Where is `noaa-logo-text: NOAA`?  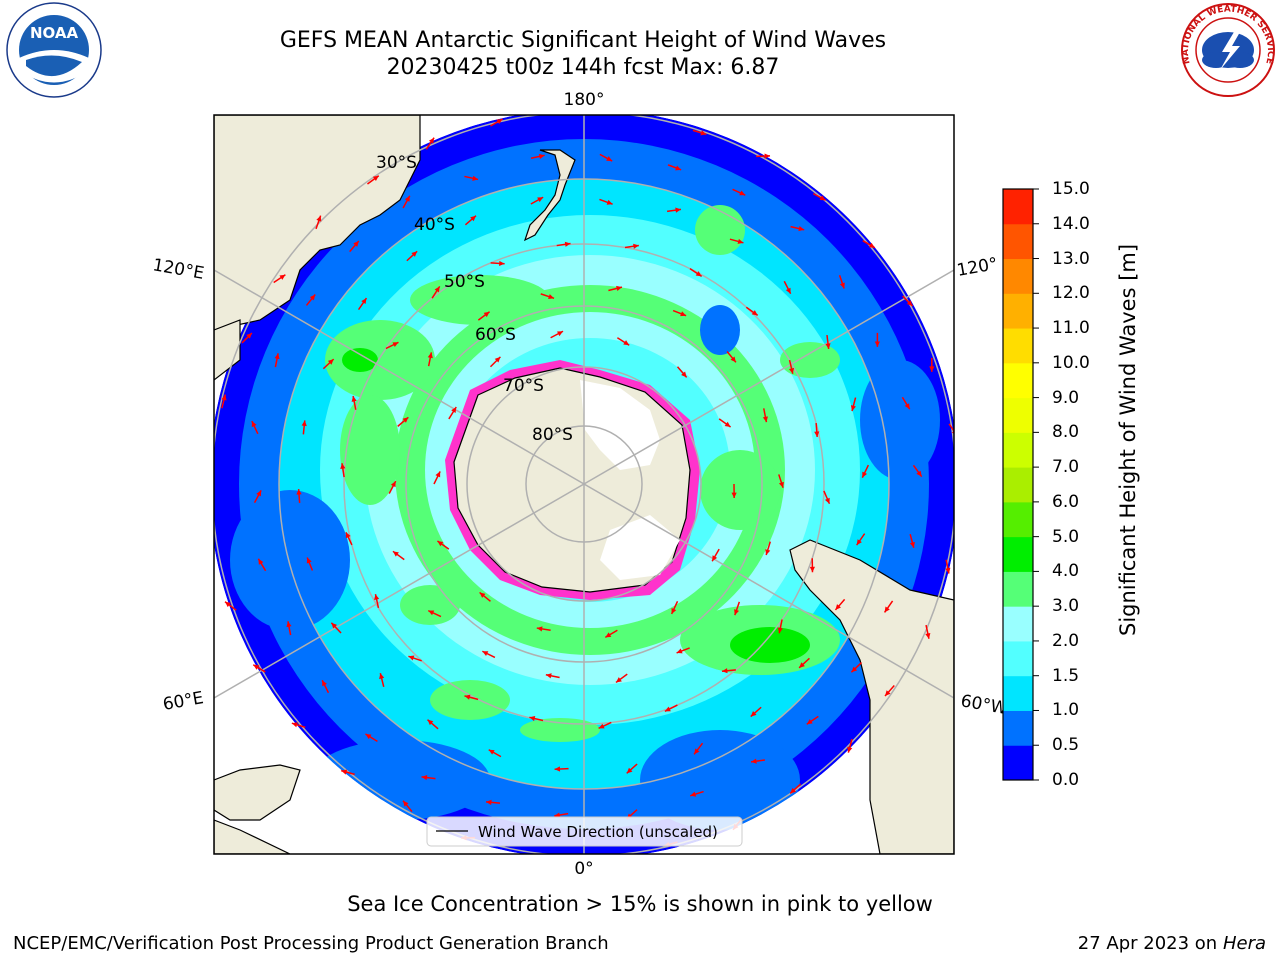 noaa-logo-text: NOAA is located at coordinates (54, 33).